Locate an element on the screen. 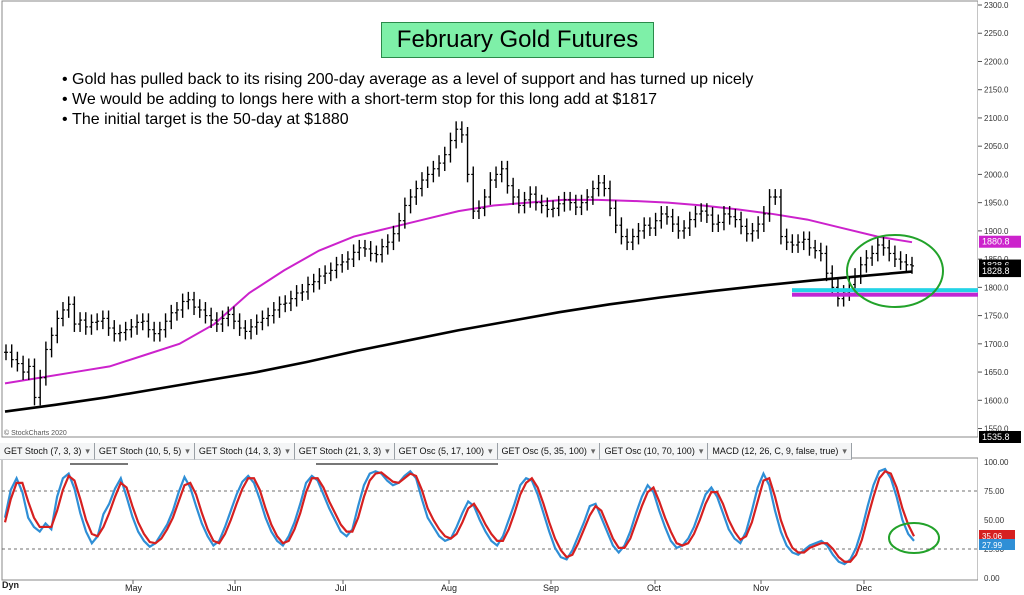 The image size is (1024, 595). dyn-label: Dyn is located at coordinates (11, 585).